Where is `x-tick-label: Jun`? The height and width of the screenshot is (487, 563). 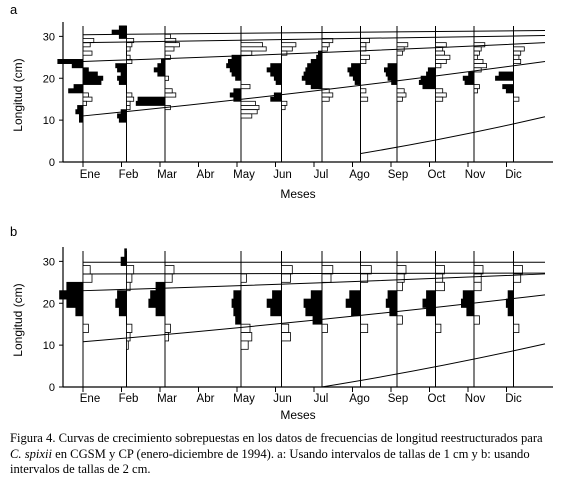 x-tick-label: Jun is located at coordinates (282, 175).